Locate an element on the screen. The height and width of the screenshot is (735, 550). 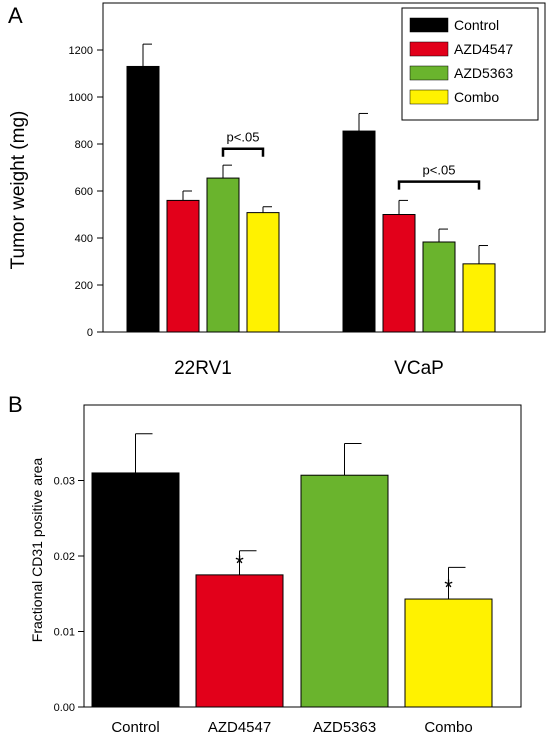
panel-a-annotations: p<.05 p<.05 is located at coordinates (351, 160).